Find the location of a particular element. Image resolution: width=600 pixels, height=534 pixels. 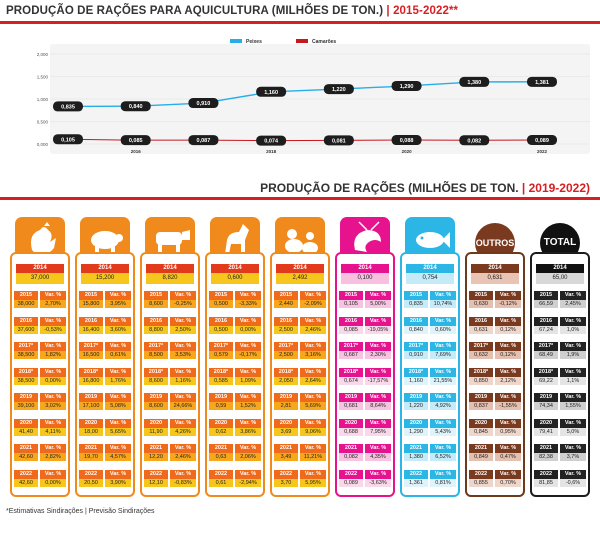

variation-value: 3,90% is located at coordinates (118, 482).